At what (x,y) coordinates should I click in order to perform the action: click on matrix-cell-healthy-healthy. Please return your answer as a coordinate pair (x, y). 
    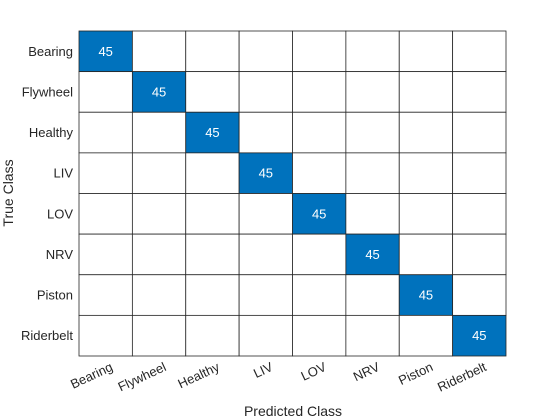
    Looking at the image, I should click on (212, 132).